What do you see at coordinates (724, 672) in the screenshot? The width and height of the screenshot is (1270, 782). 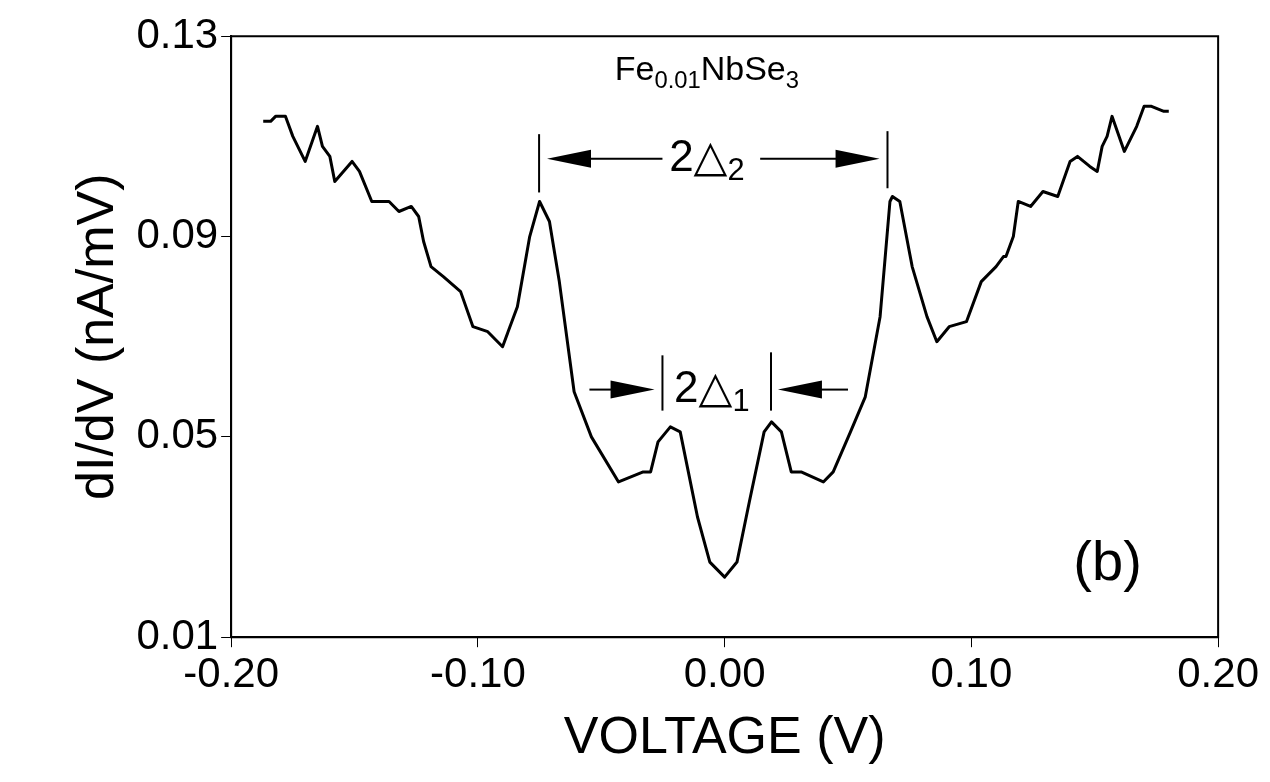 I see `x-tick-label: 0.00` at bounding box center [724, 672].